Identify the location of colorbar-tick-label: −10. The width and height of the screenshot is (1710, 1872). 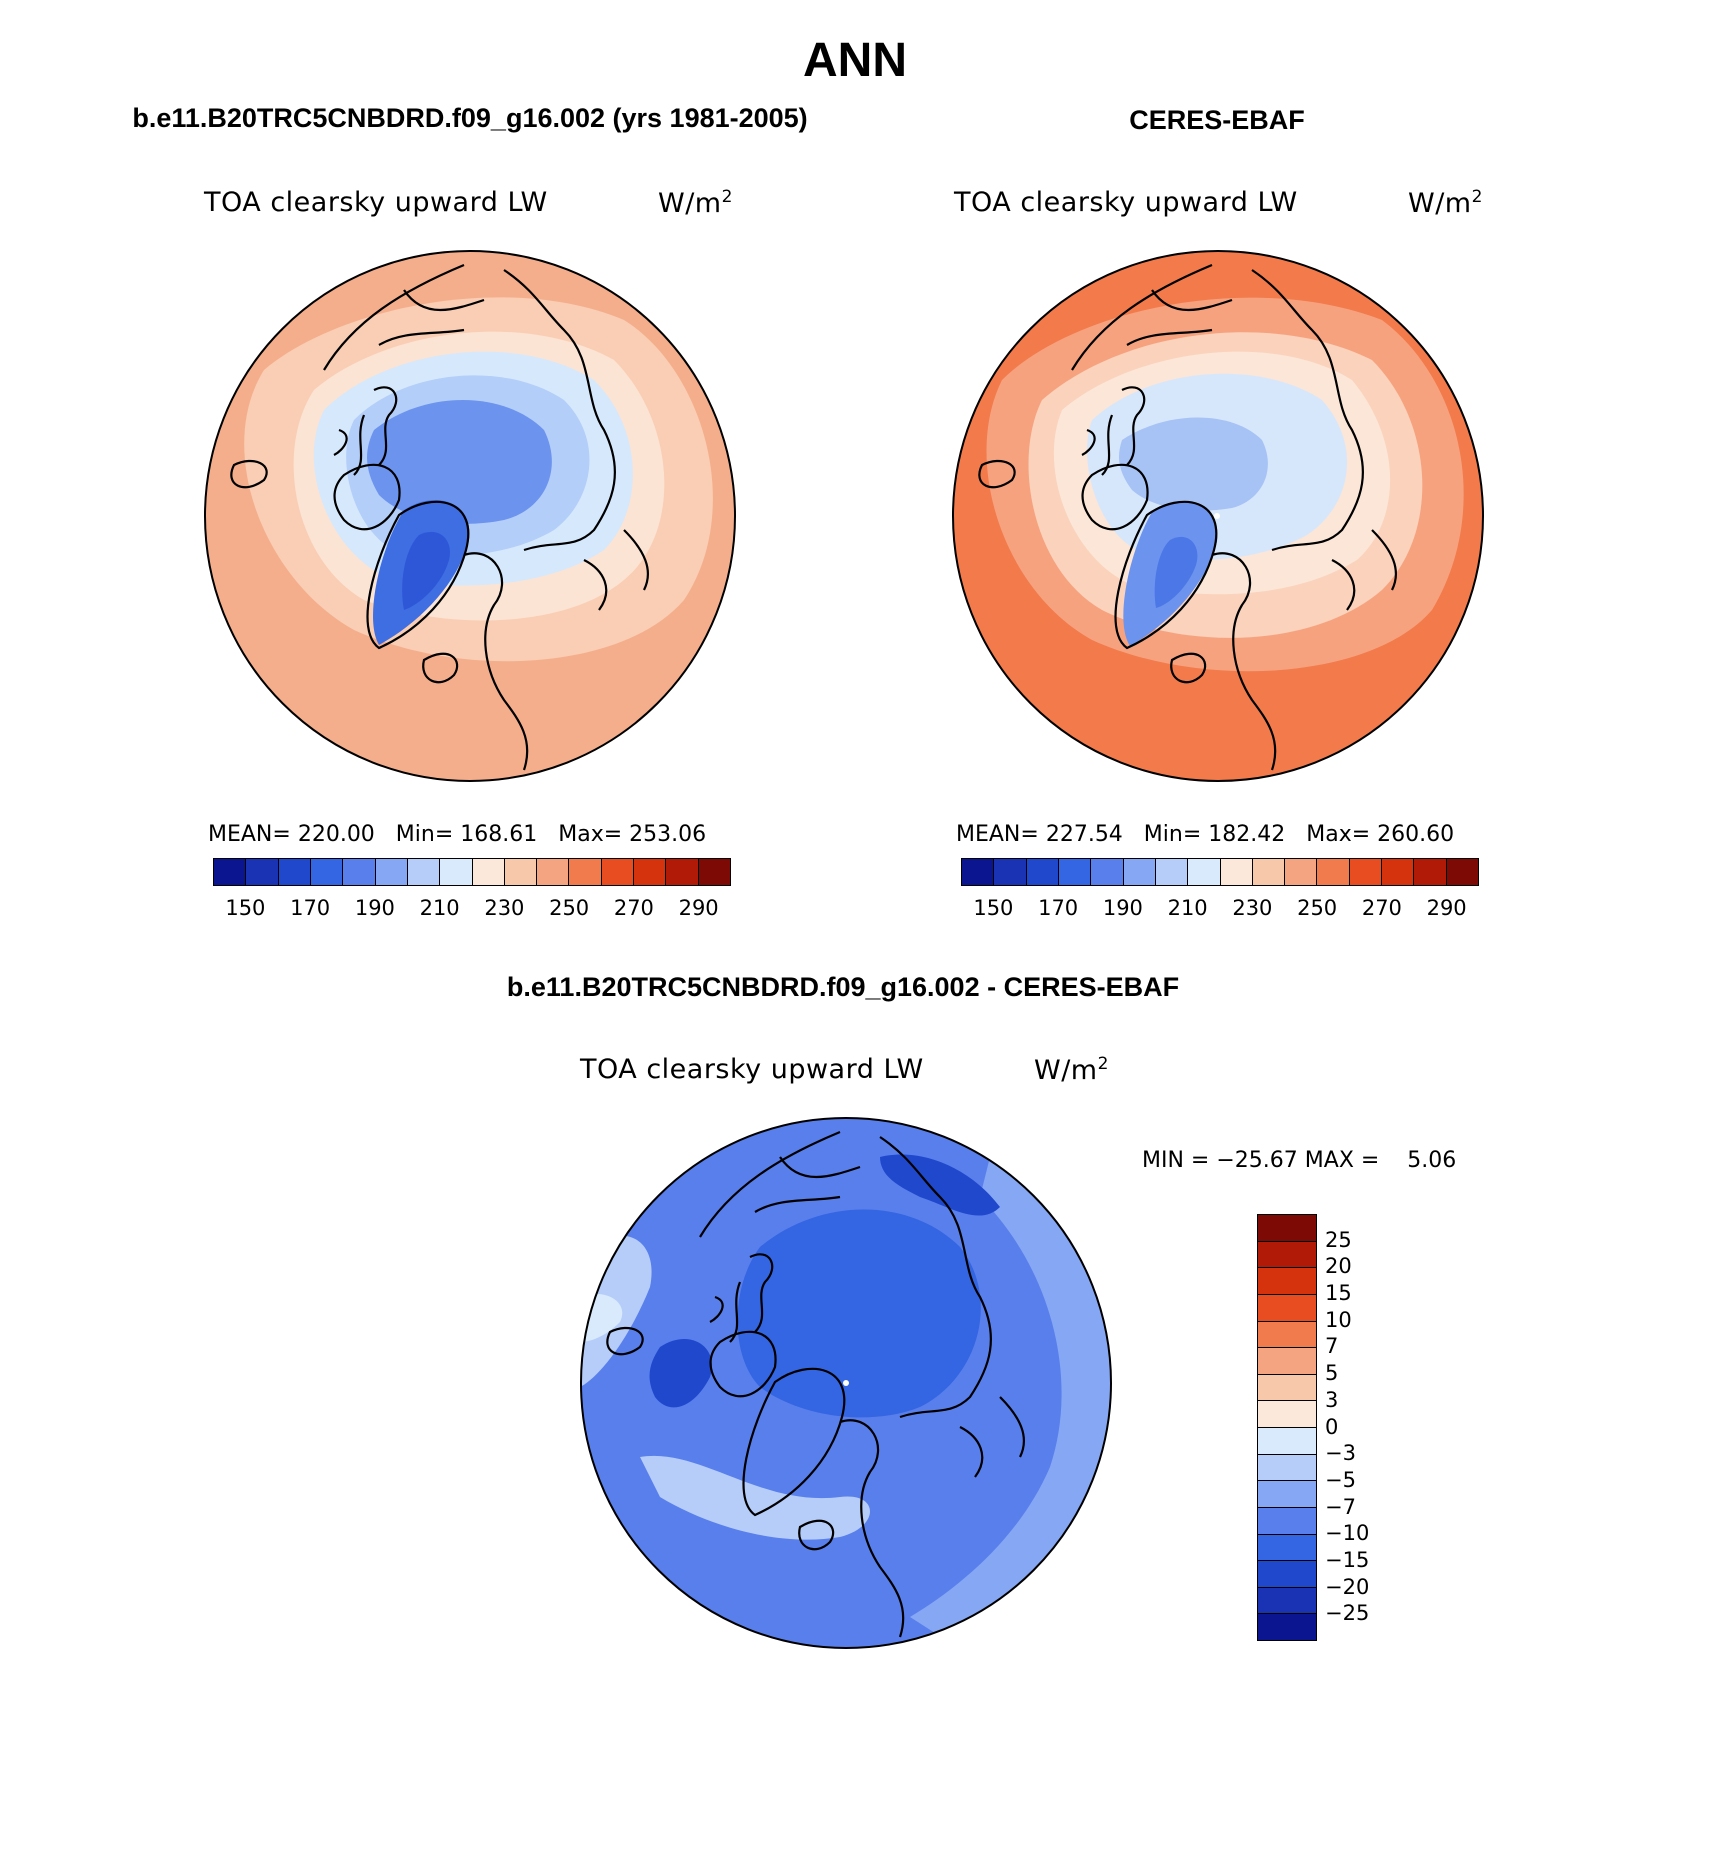
(1347, 1533).